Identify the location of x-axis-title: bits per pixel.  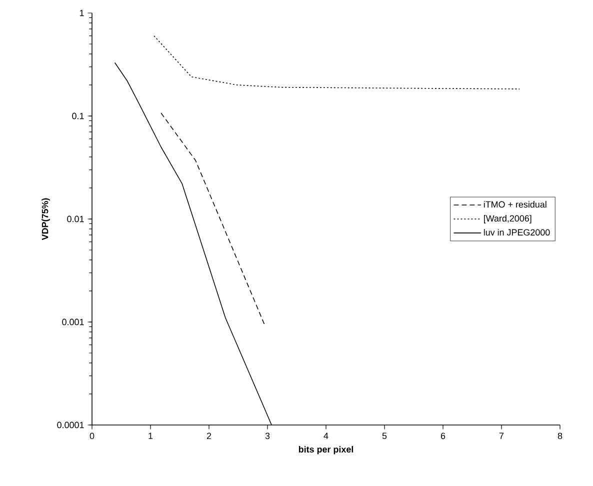
(326, 450).